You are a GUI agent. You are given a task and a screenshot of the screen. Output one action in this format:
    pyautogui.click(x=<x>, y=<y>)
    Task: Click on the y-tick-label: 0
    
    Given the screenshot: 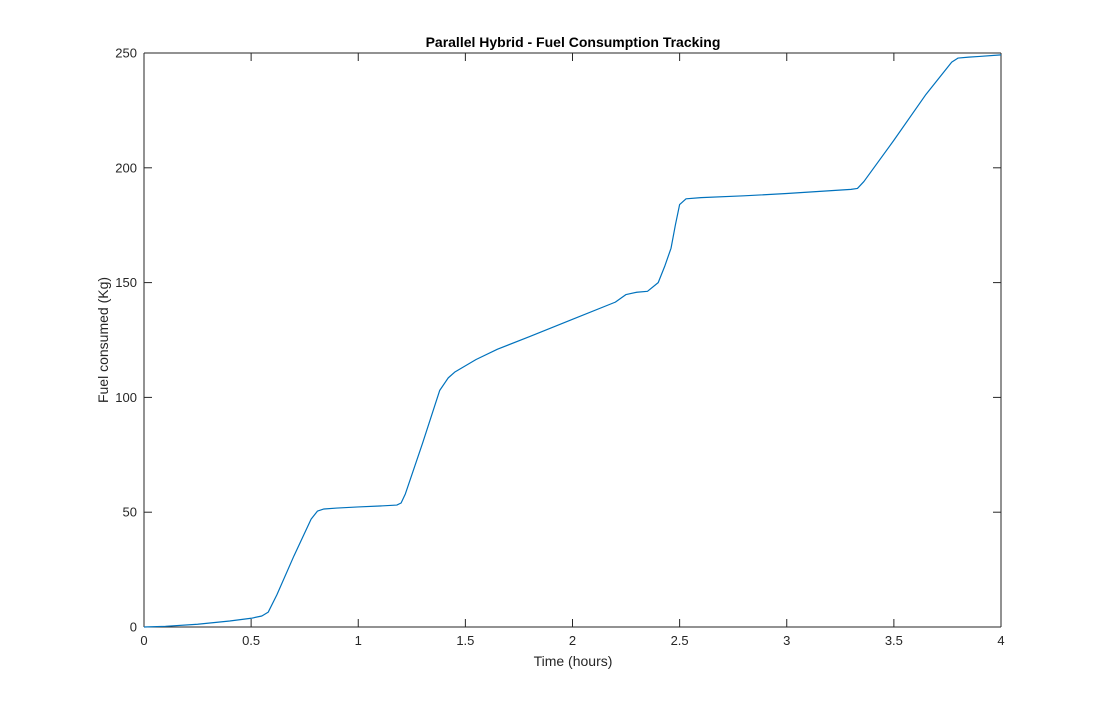 What is the action you would take?
    pyautogui.click(x=133, y=627)
    